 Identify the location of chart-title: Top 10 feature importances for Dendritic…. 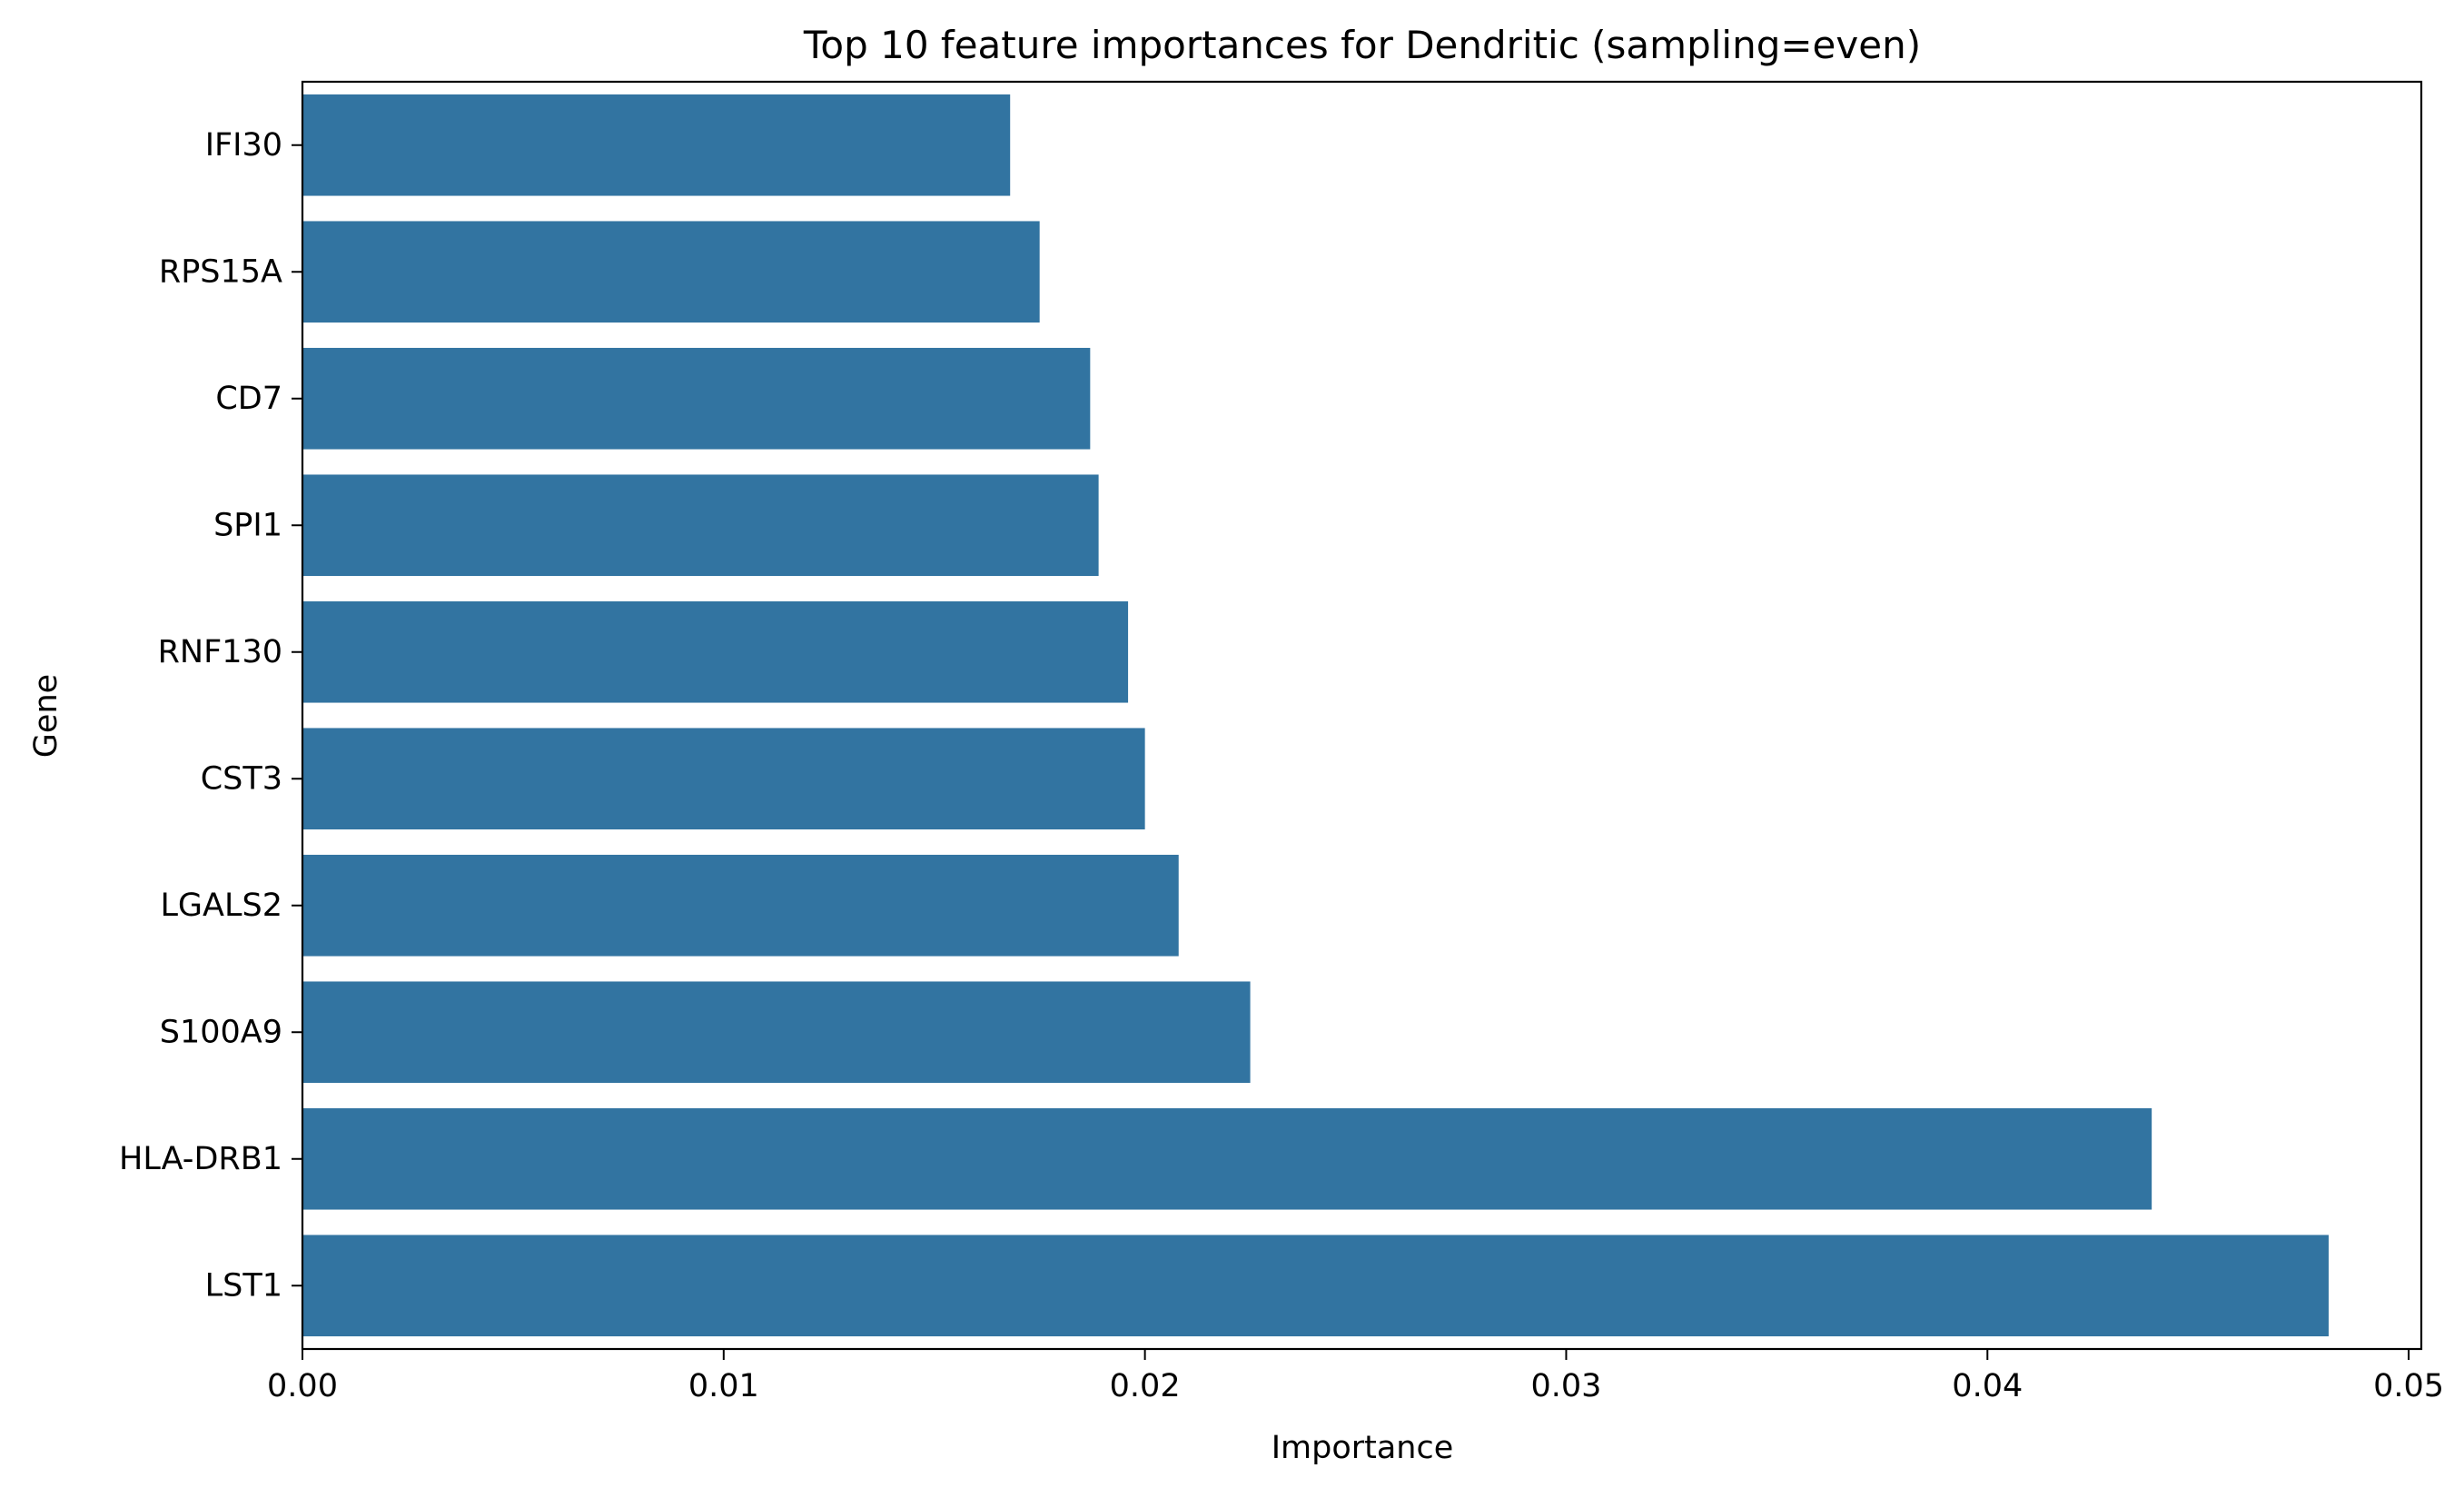
(1362, 45).